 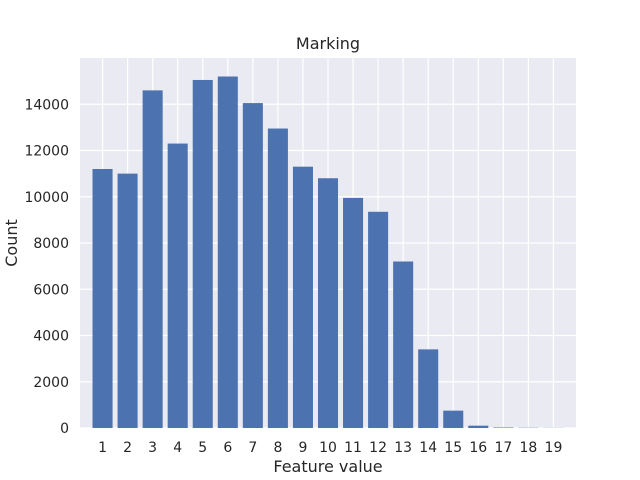 What do you see at coordinates (328, 43) in the screenshot?
I see `chart-title: Marking` at bounding box center [328, 43].